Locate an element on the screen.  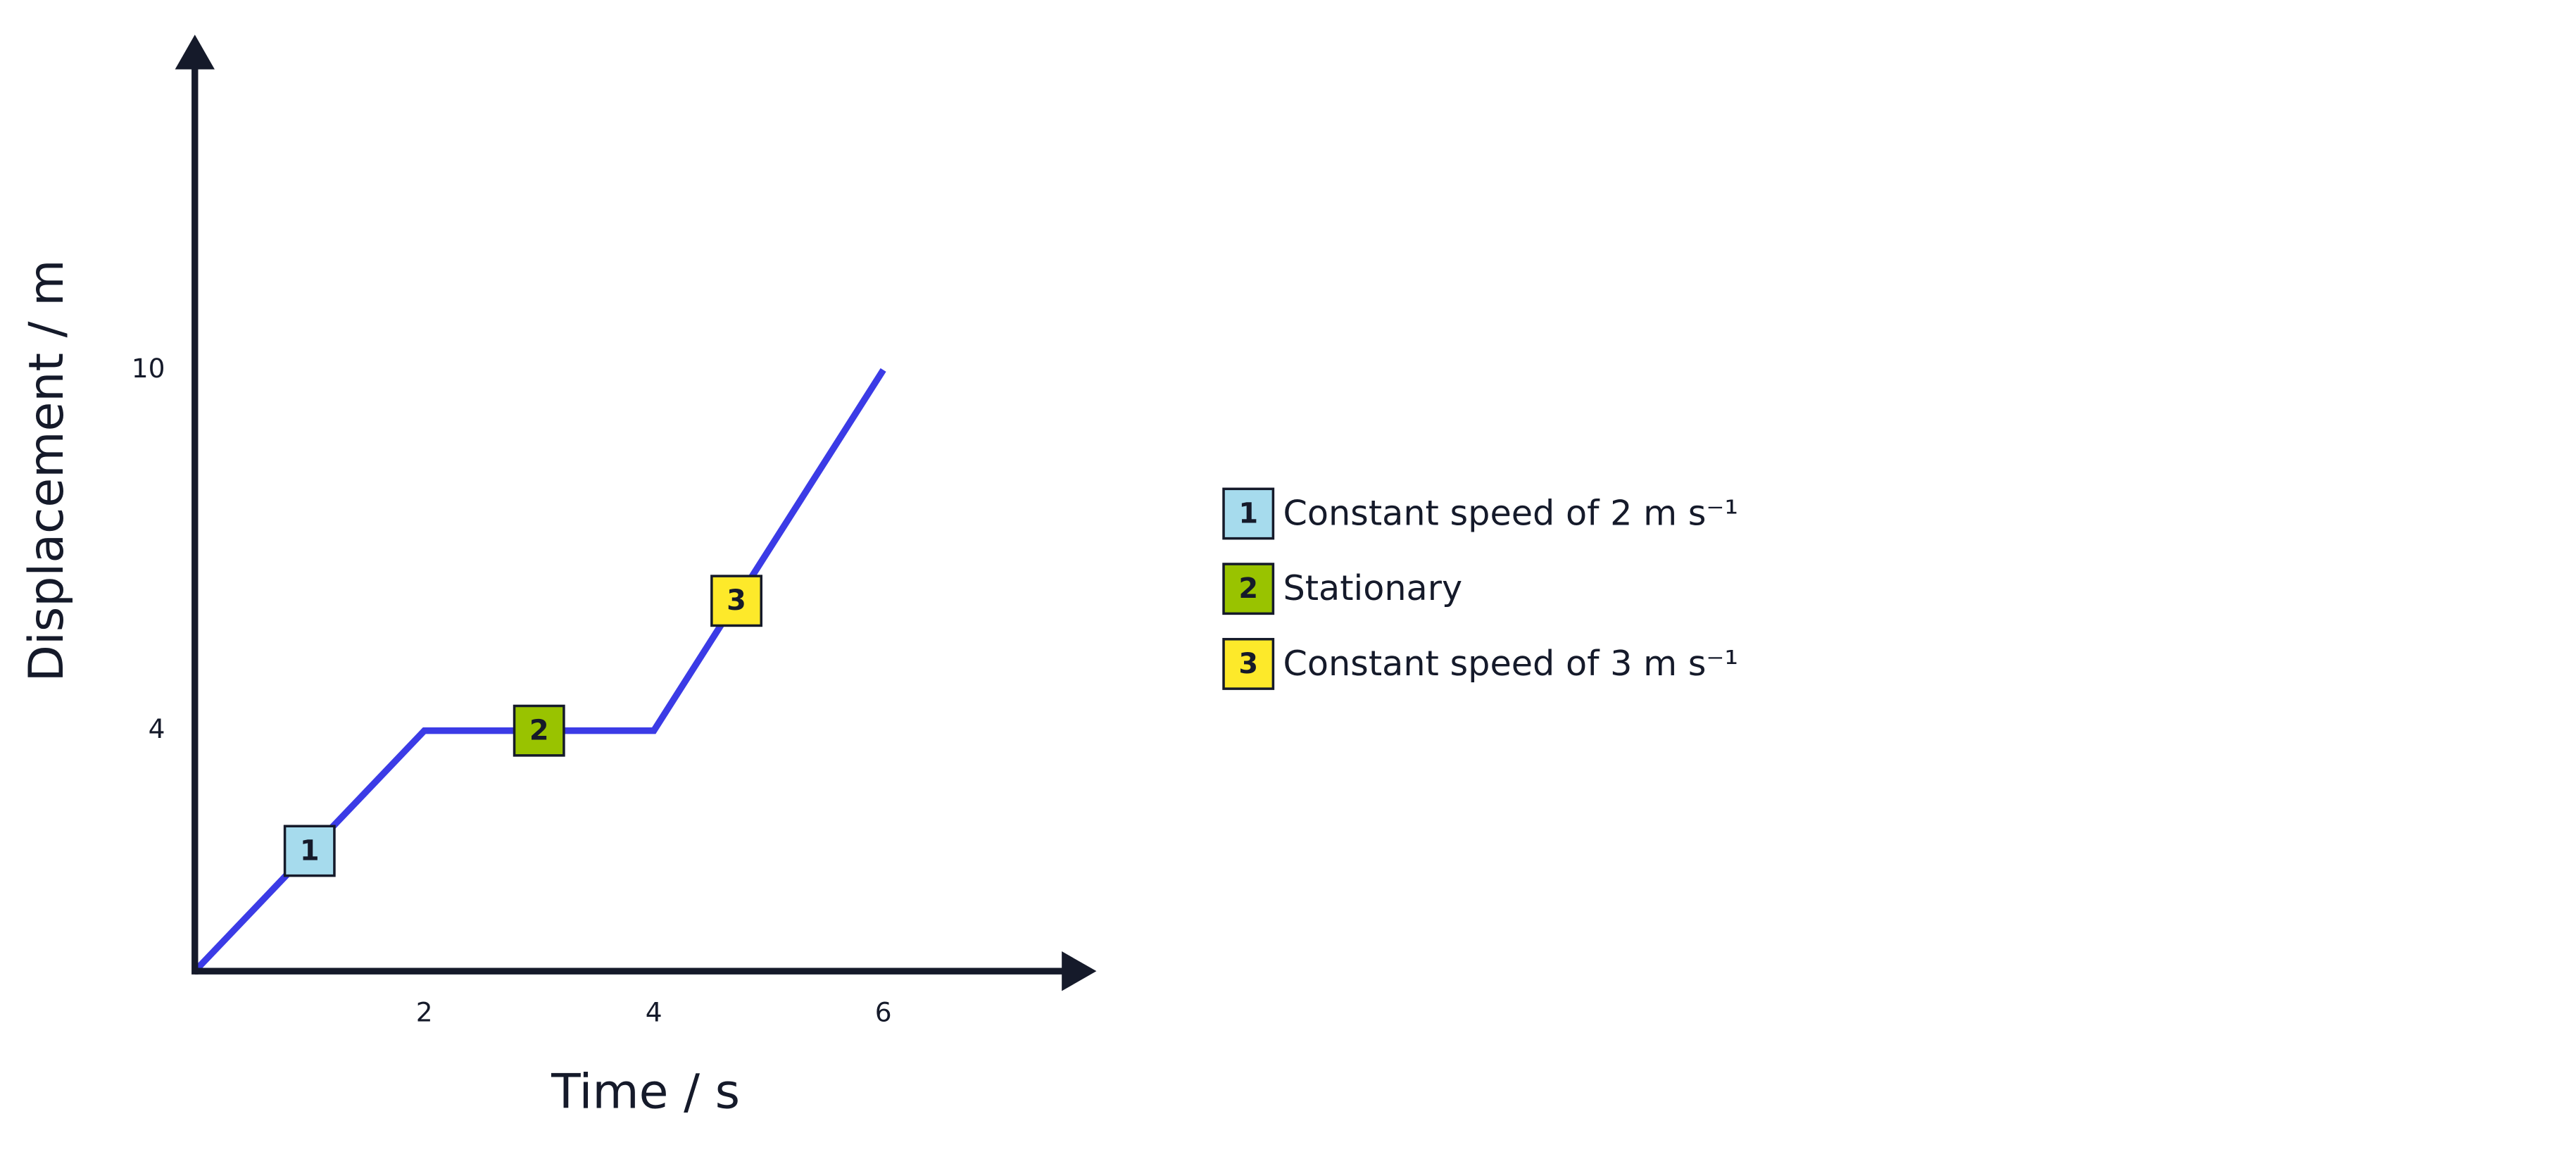
y-tick-label: 10 is located at coordinates (149, 368).